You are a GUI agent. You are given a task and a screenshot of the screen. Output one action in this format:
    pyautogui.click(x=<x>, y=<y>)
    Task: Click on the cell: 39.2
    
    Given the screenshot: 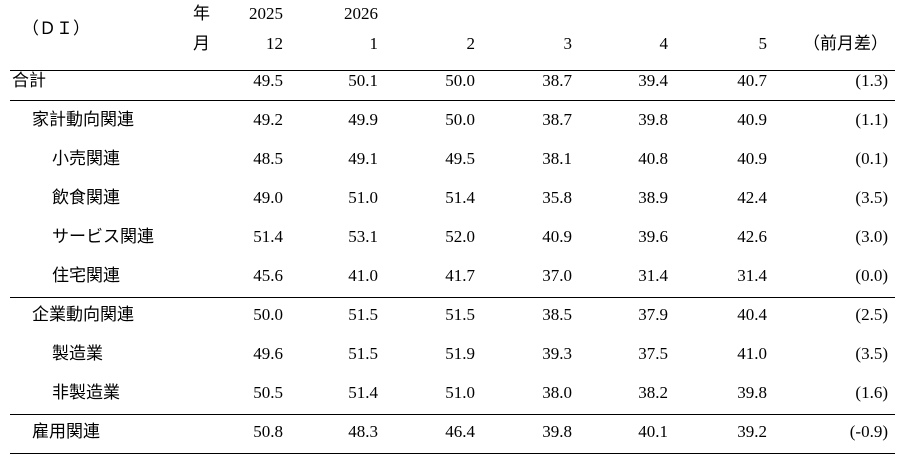 What is the action you would take?
    pyautogui.click(x=752, y=431)
    